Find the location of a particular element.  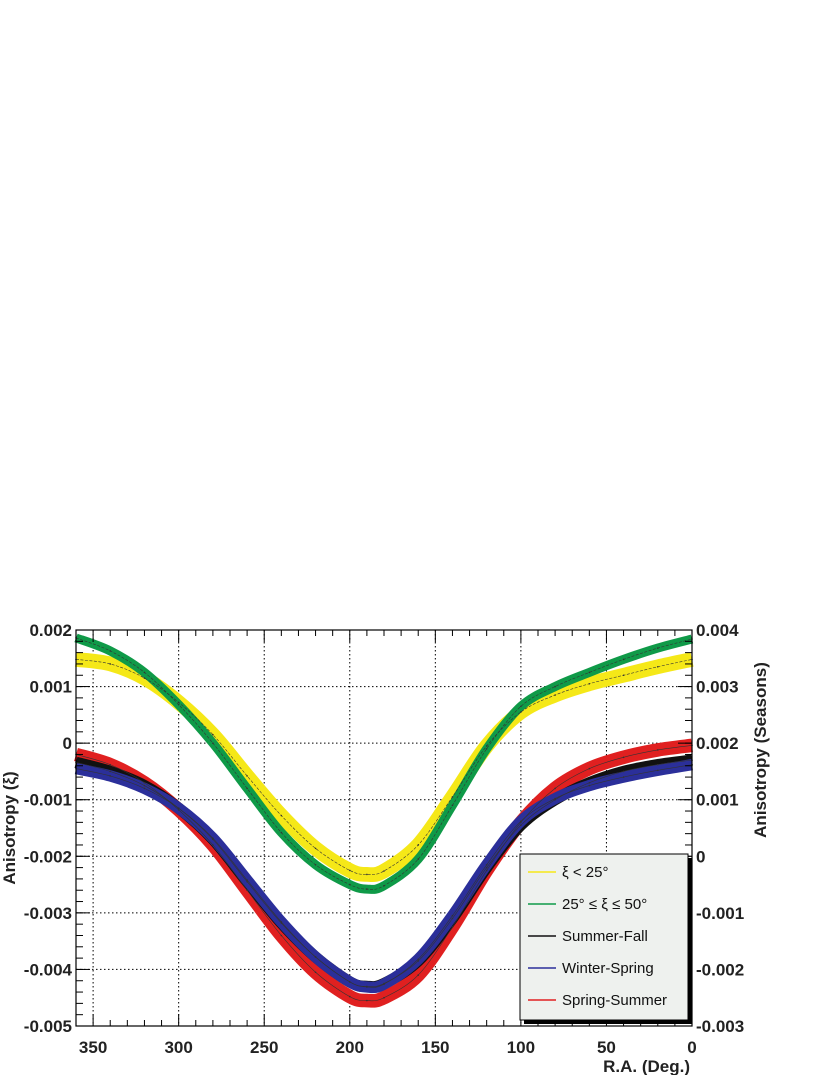

y-right-tick-label: 0.002 is located at coordinates (717, 743).